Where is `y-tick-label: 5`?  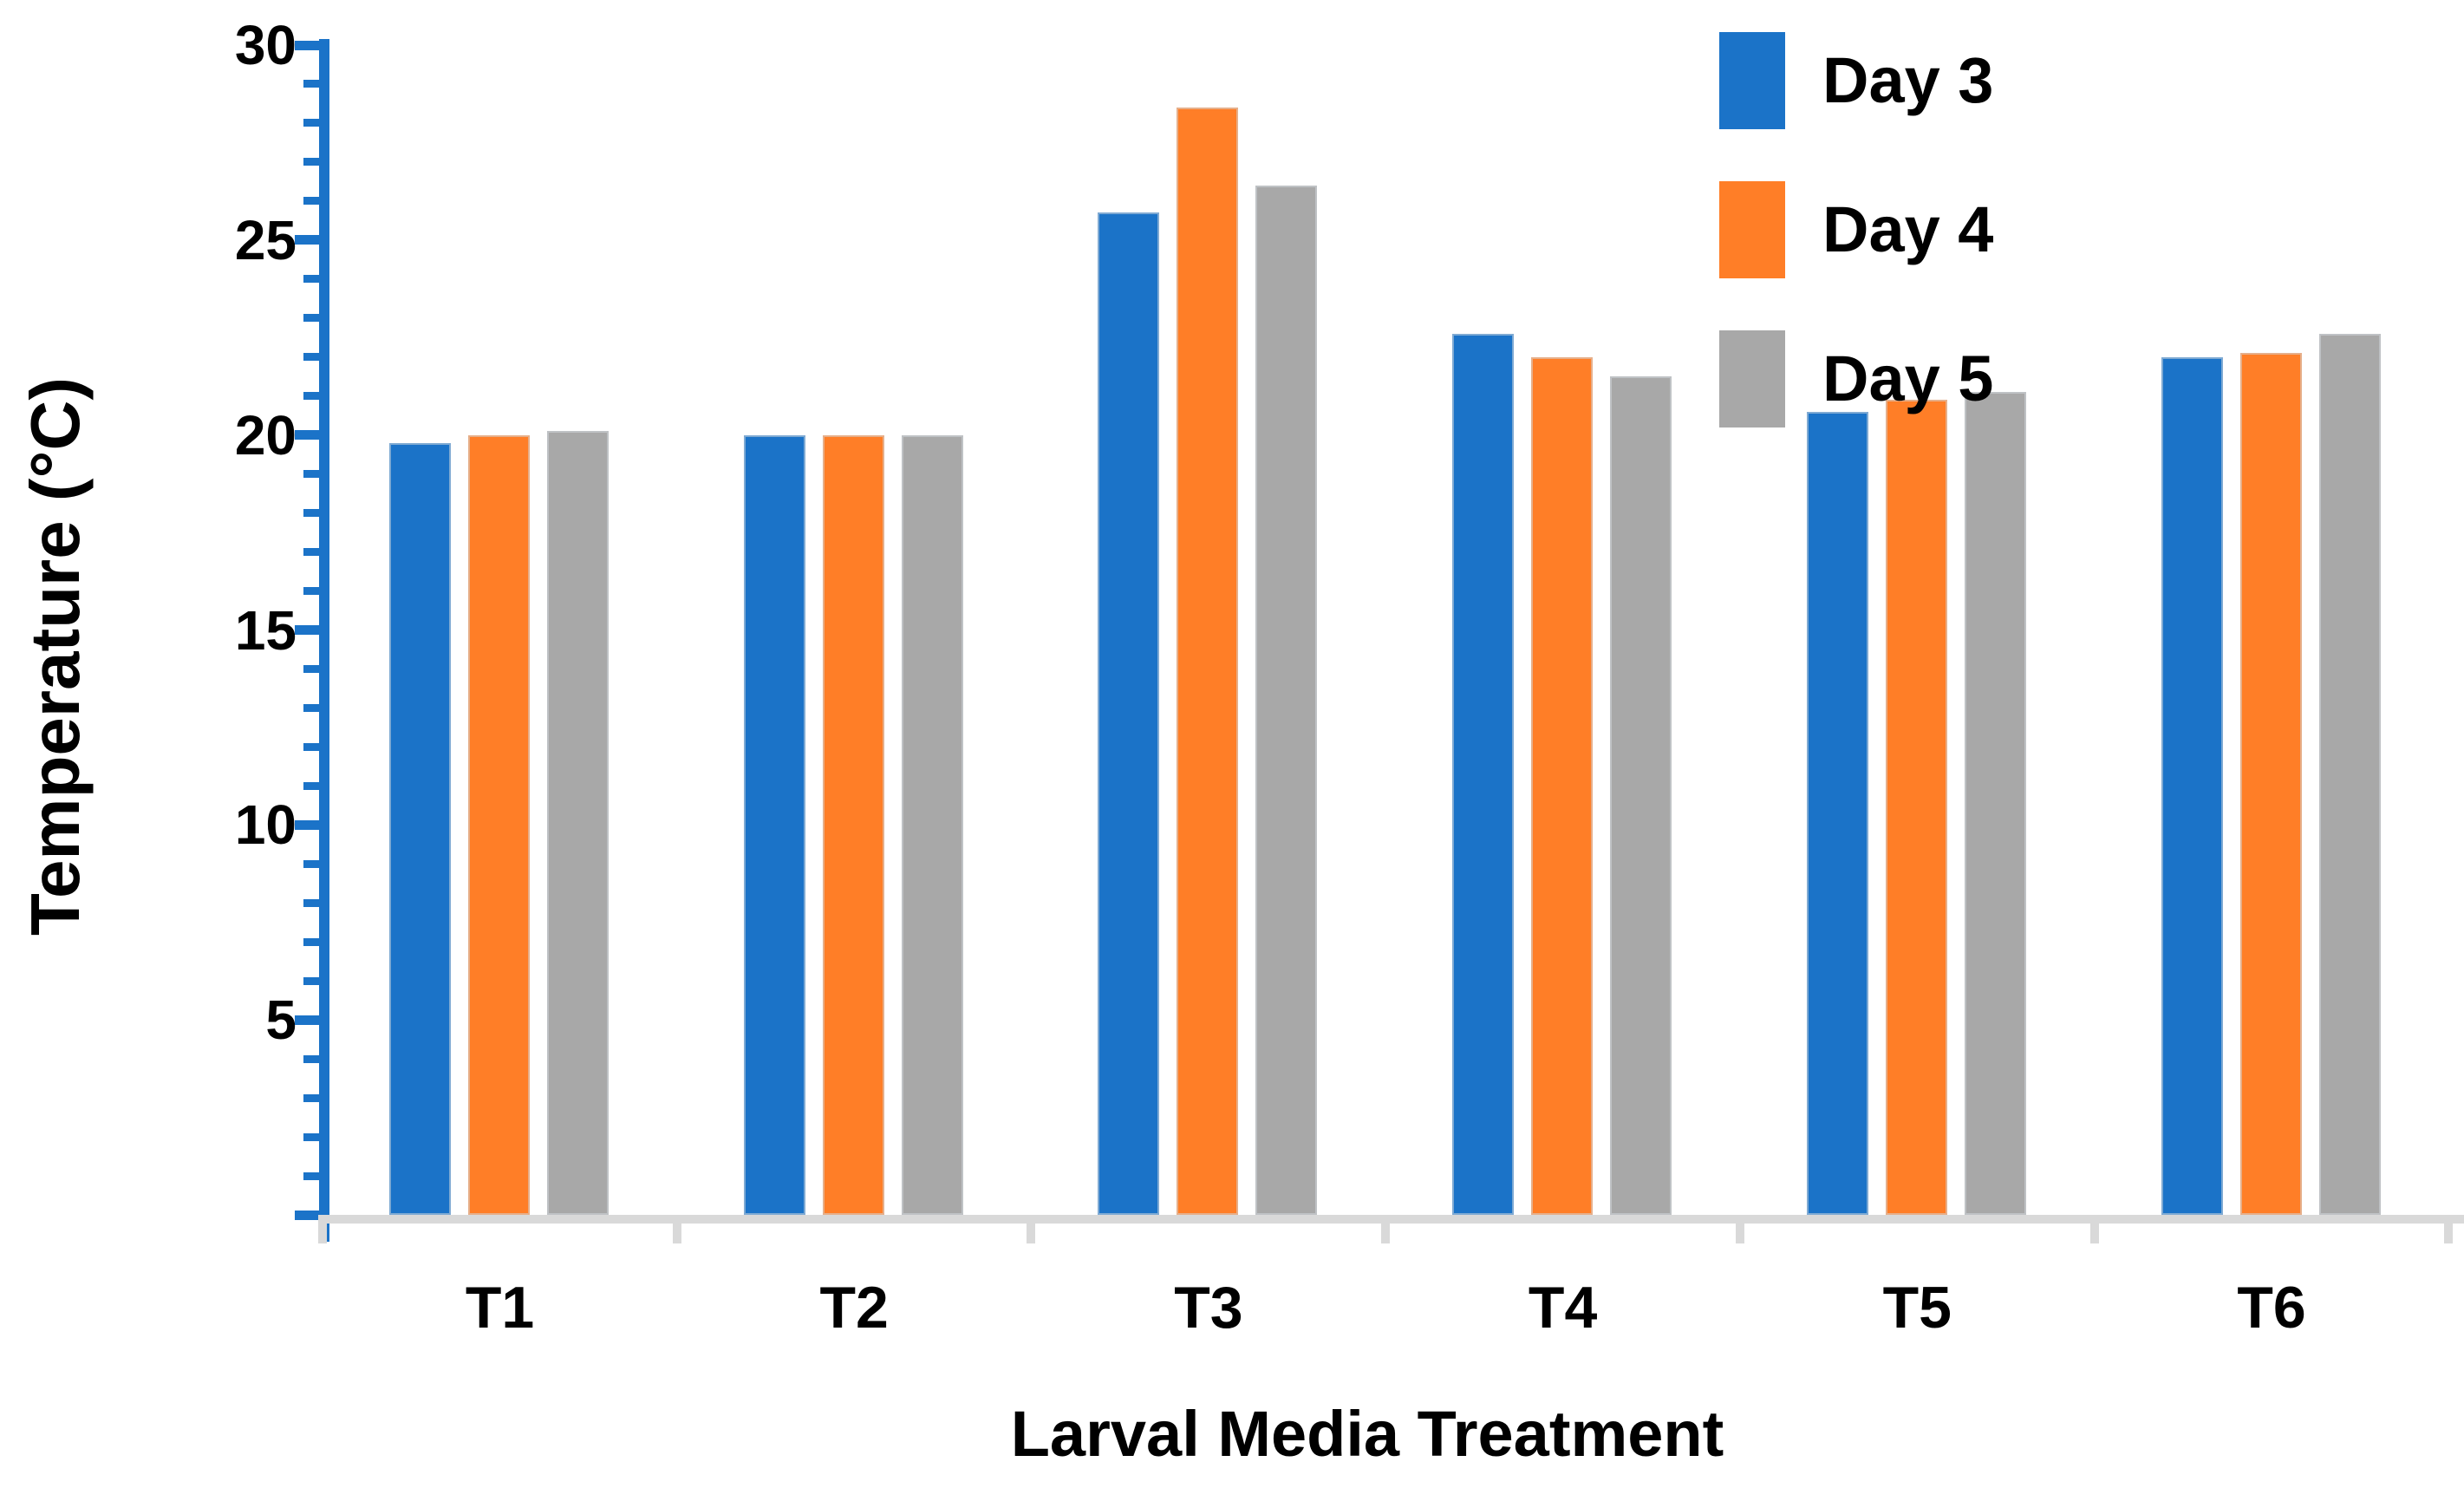 y-tick-label: 5 is located at coordinates (281, 1020).